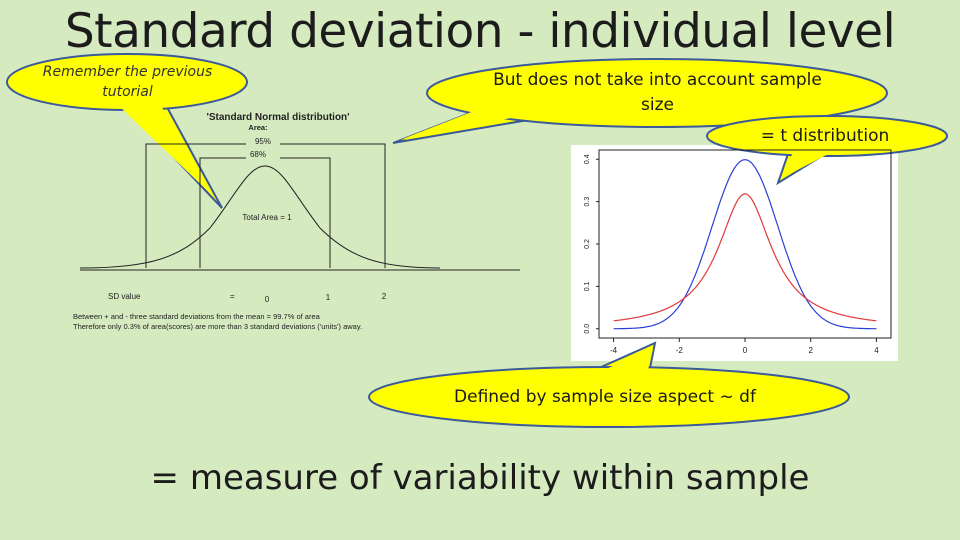 This screenshot has height=540, width=960. Describe the element at coordinates (591, 244) in the screenshot. I see `t-y-ticks: 0.0 0.1 0.2 0.3 0.4` at that location.